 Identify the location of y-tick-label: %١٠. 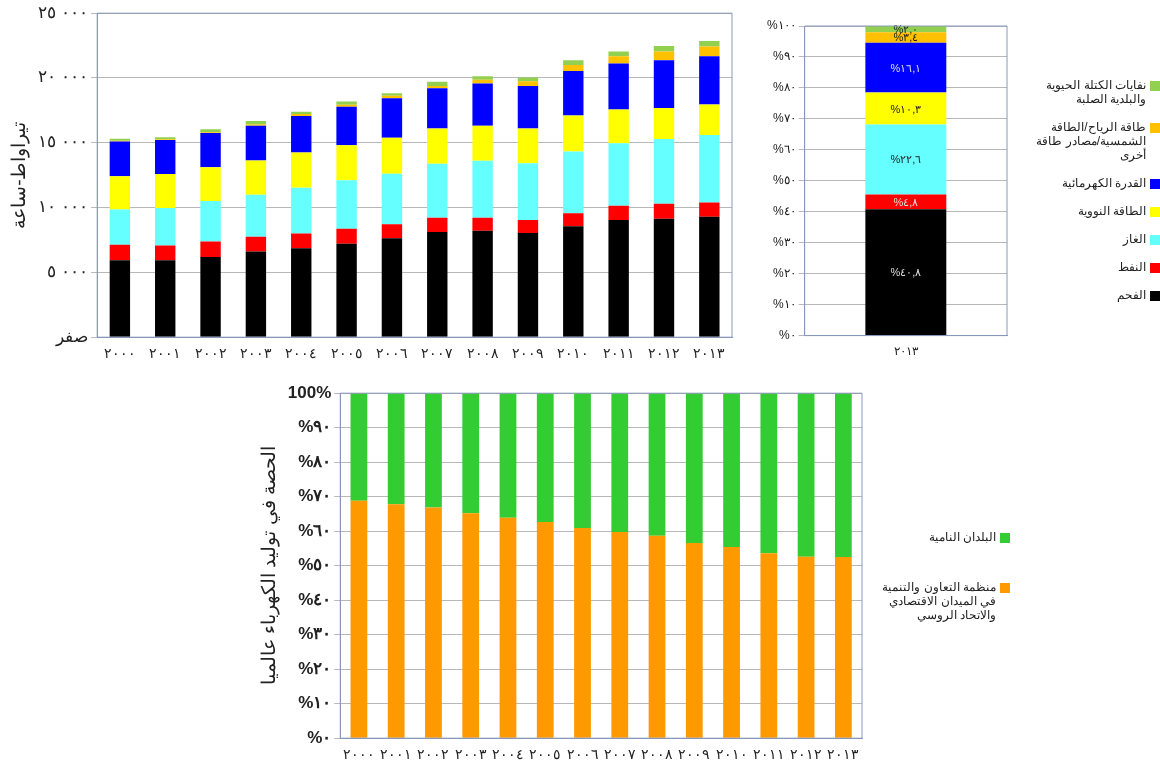
(315, 703).